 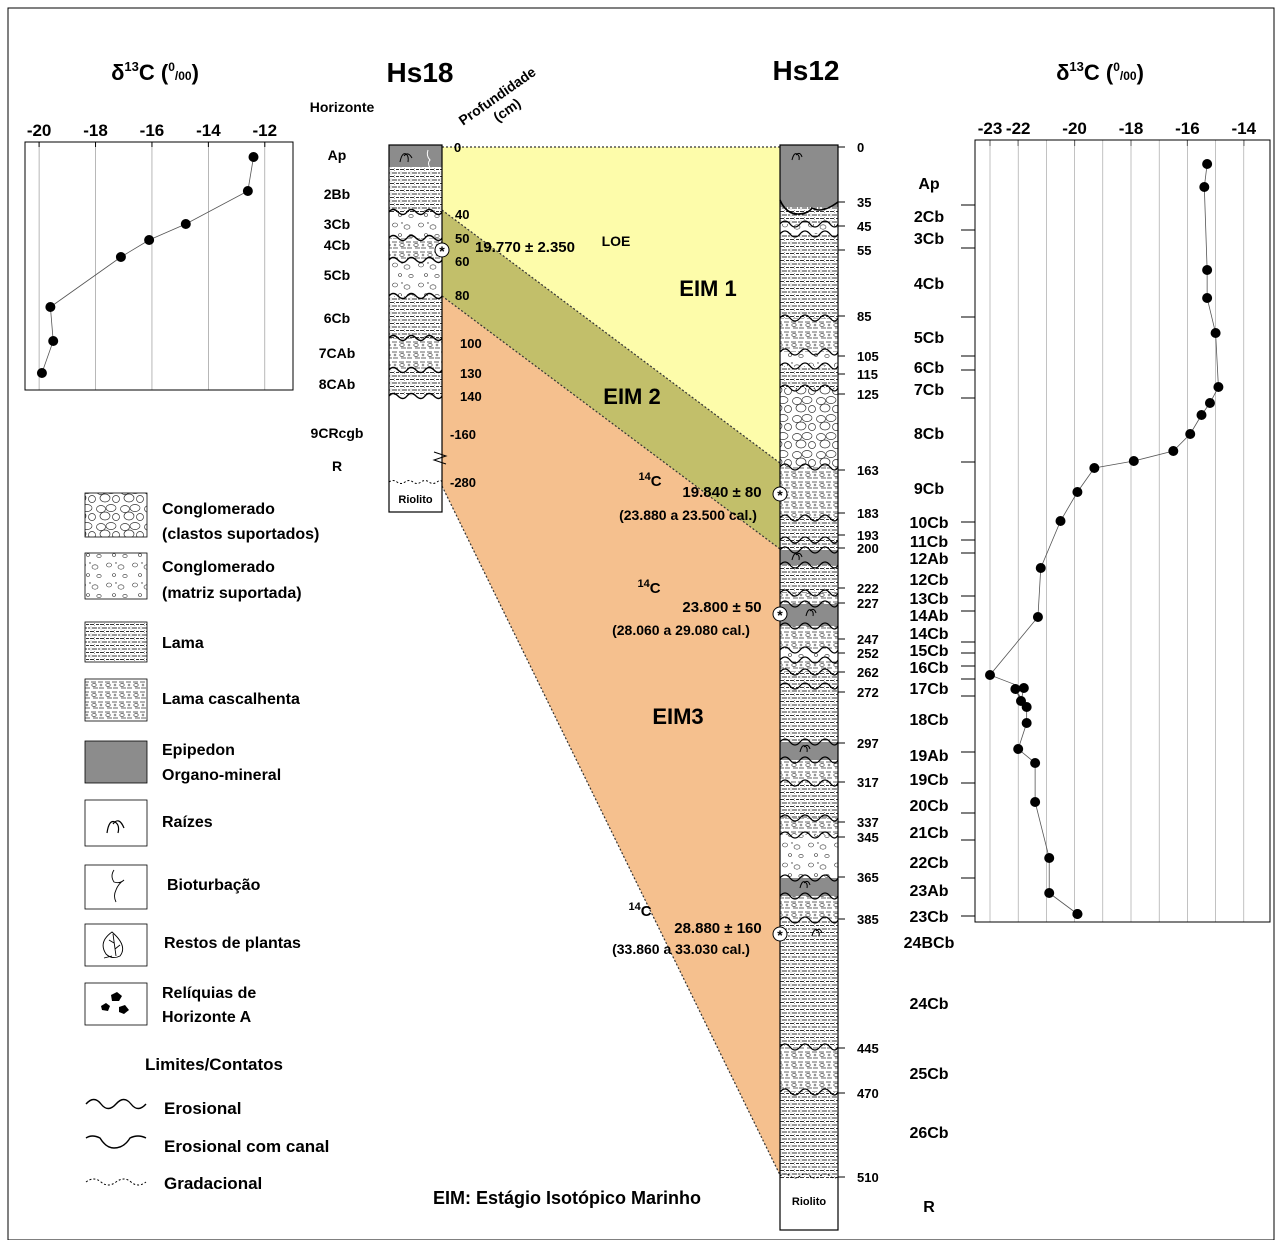 I want to click on right-tick-label: -23, so click(x=990, y=128).